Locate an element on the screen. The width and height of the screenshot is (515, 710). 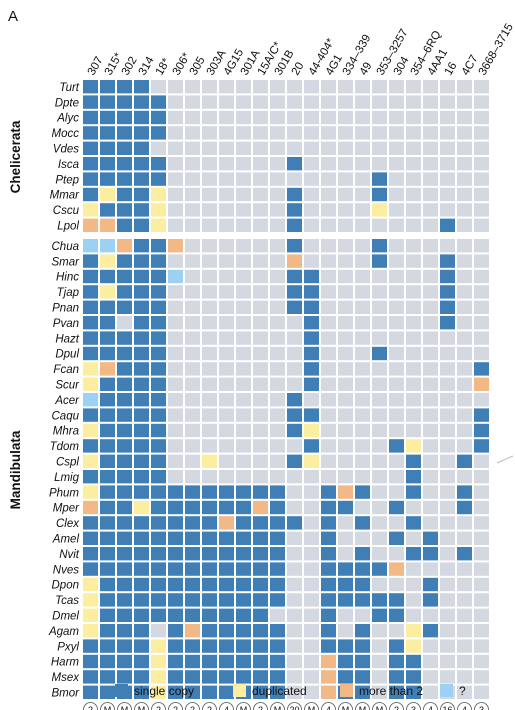
row-label: Dpul is located at coordinates (67, 355).